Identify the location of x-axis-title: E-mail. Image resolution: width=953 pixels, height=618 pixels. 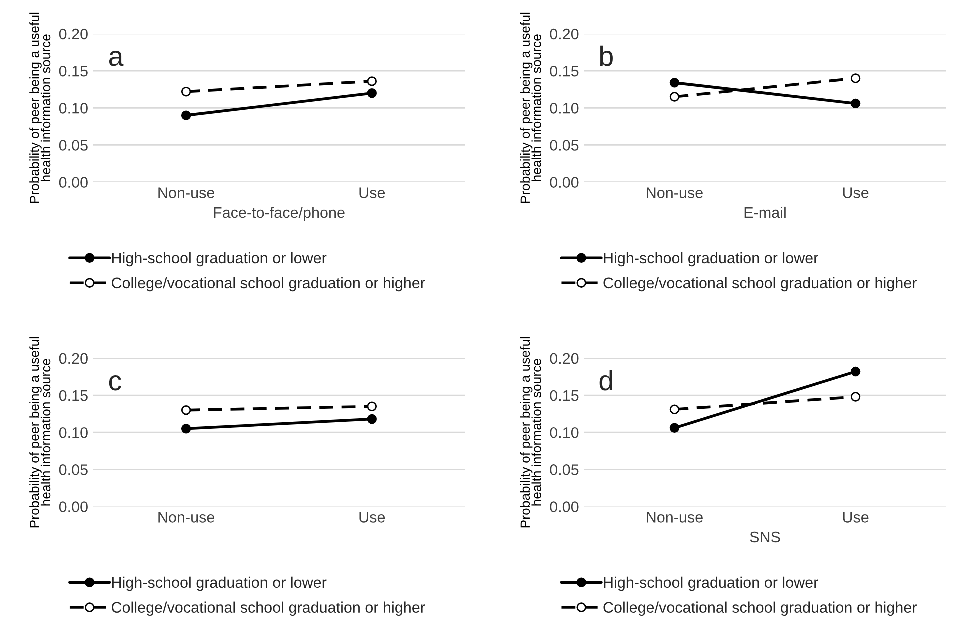
(765, 212).